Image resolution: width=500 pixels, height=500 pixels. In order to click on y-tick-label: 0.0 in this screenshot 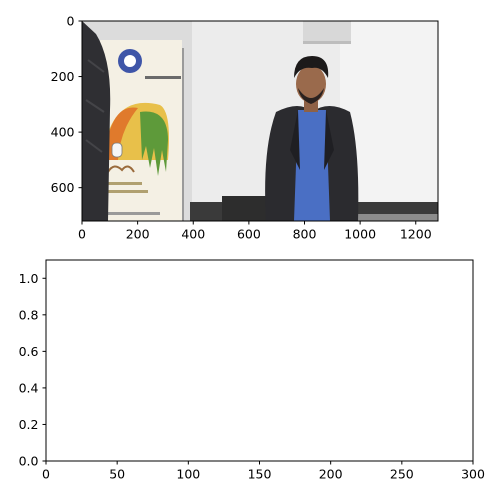, I will do `click(29, 461)`.